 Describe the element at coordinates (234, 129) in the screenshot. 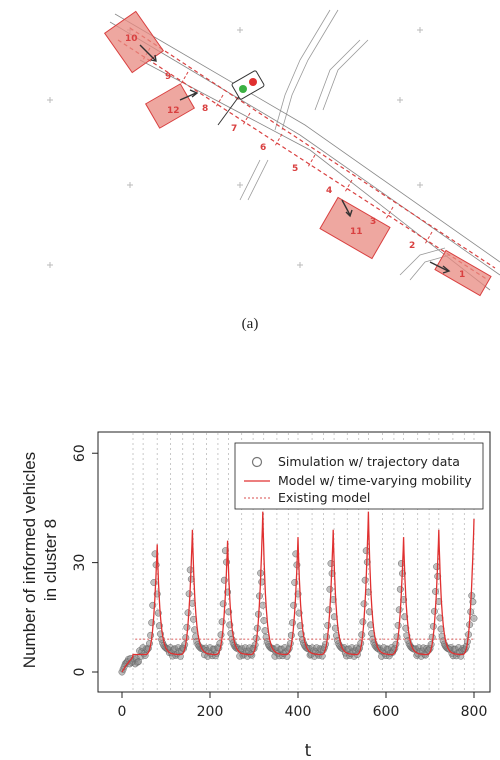

I see `segment-label-7: 7` at that location.